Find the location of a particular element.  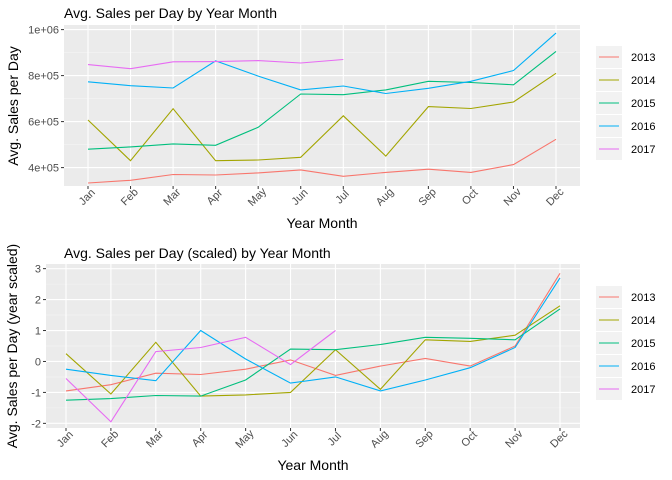

y-ticks: -2 -1 0 1 2 3 is located at coordinates (38, 347).